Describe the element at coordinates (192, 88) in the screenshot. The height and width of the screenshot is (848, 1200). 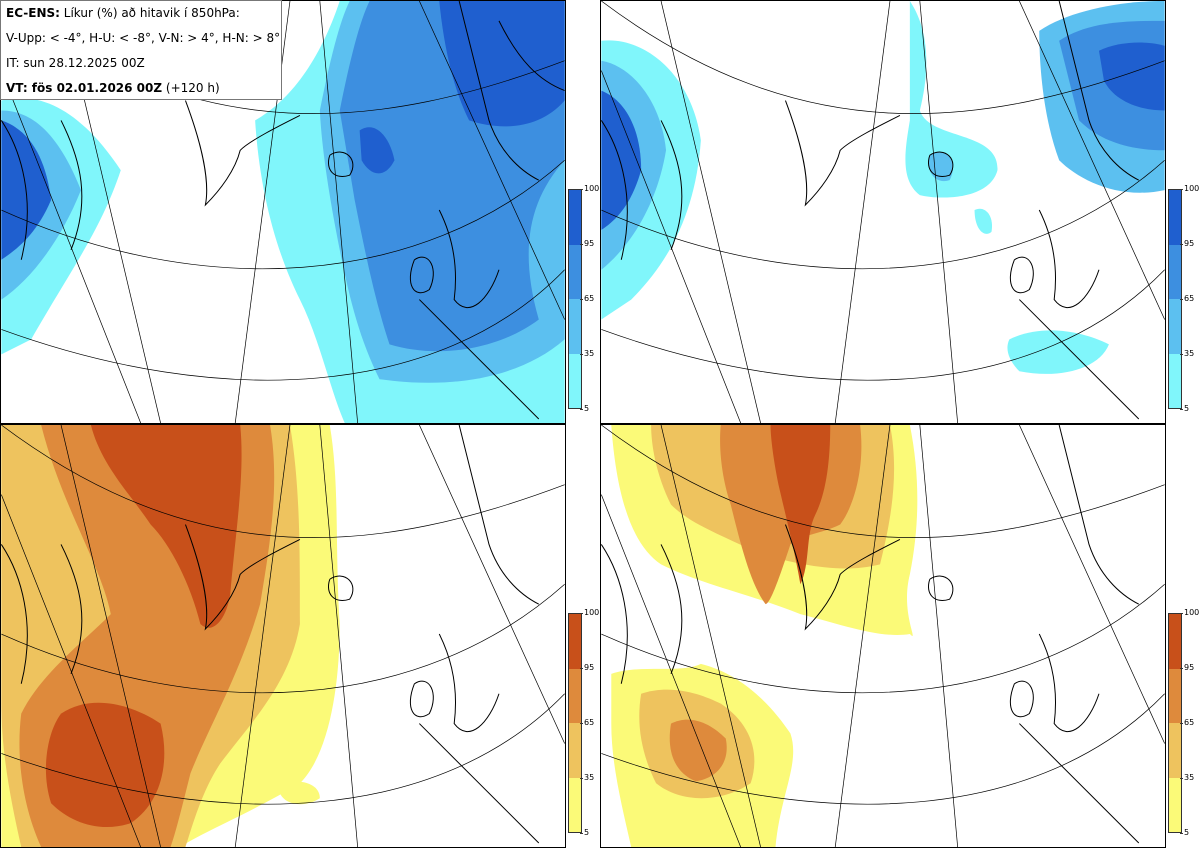
I see `lead-time: (+120 h)` at that location.